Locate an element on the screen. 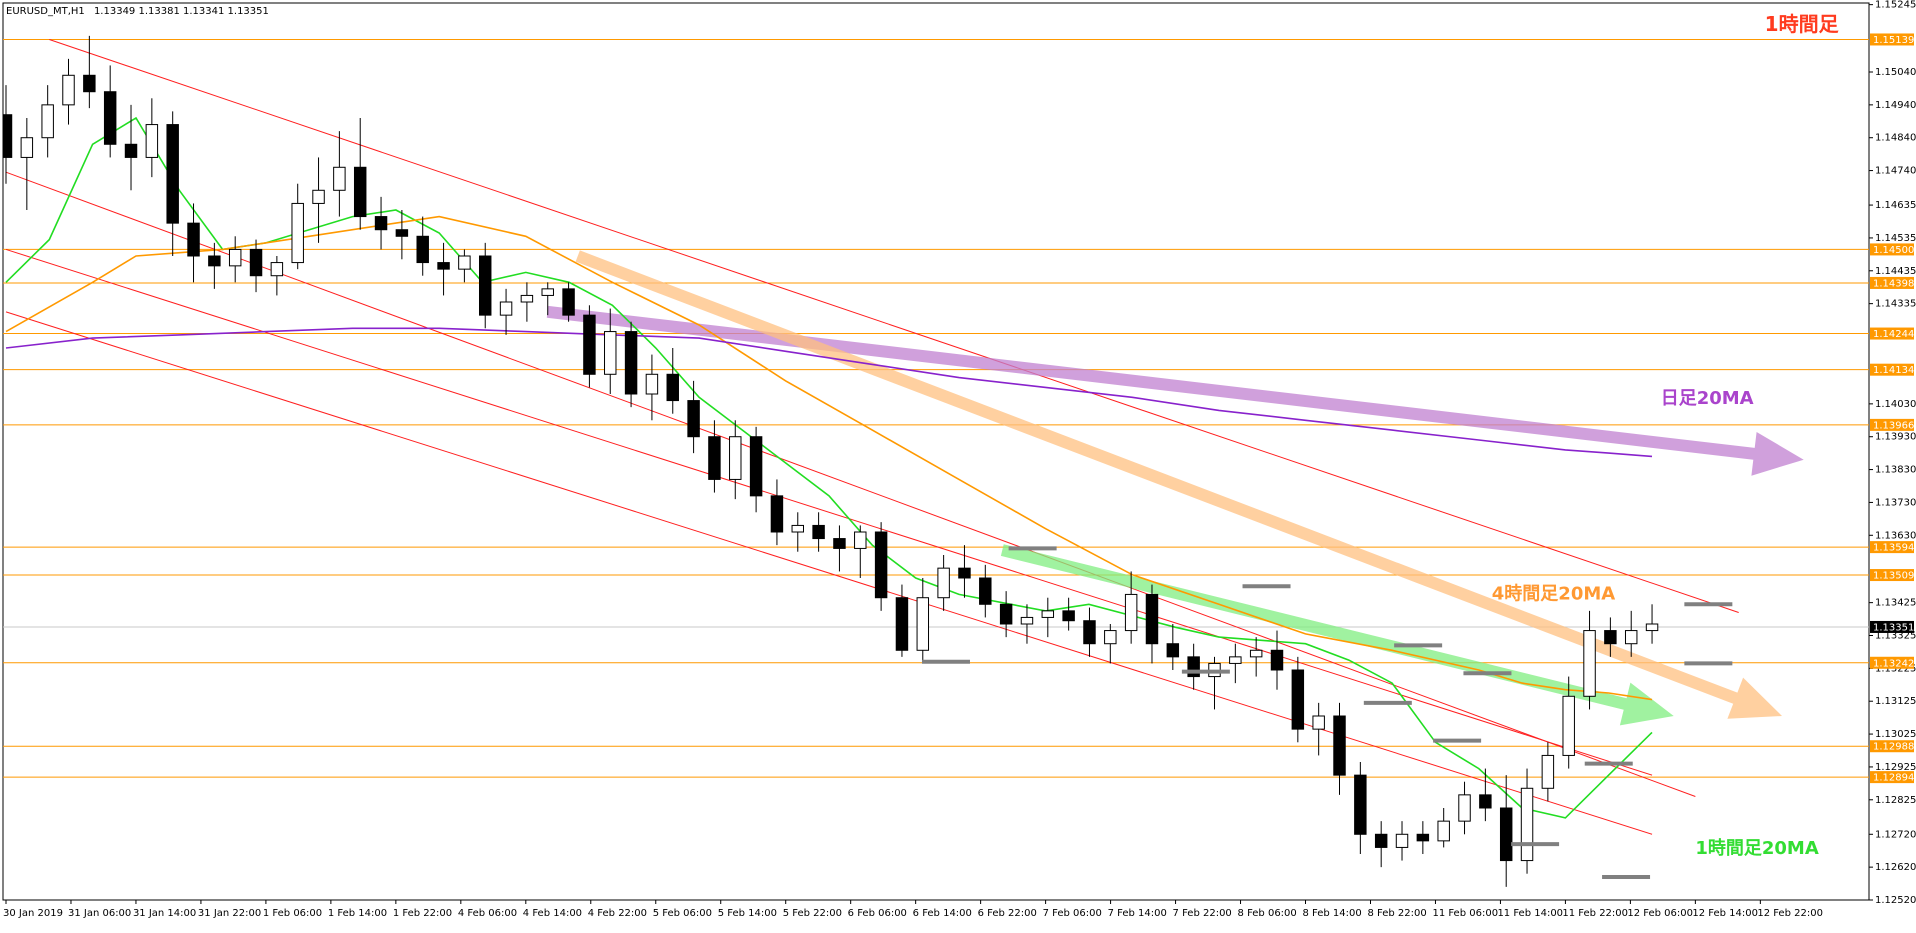 This screenshot has width=1916, height=933. x-tick-label: 4 Feb 06:00 is located at coordinates (487, 913).